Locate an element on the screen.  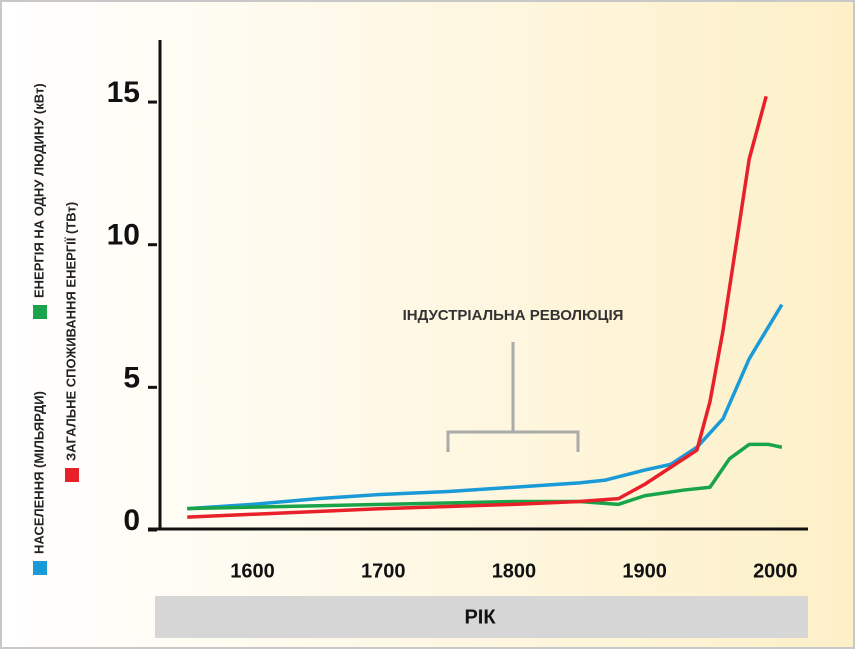
annotation-bracket is located at coordinates (513, 397).